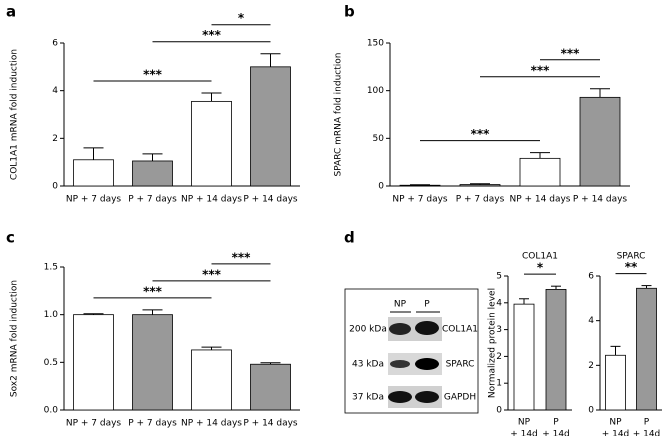 This screenshot has height=436, width=669. Describe the element at coordinates (499, 330) in the screenshot. I see `y-tick-label: 3` at that location.